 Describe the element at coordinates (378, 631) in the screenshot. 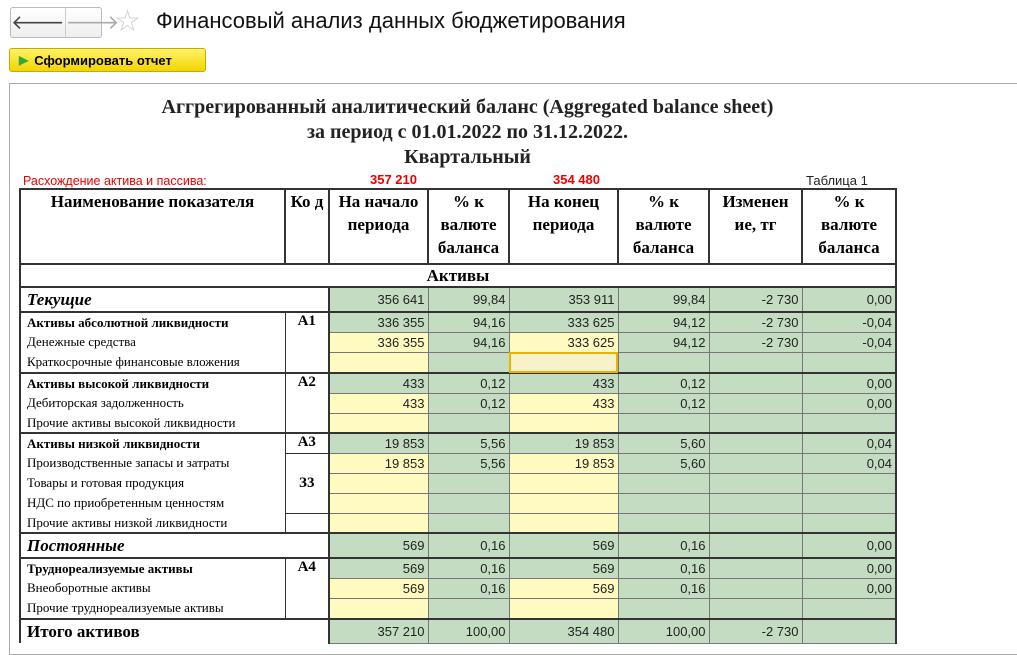

I see `start-value-cell: 357 210` at that location.